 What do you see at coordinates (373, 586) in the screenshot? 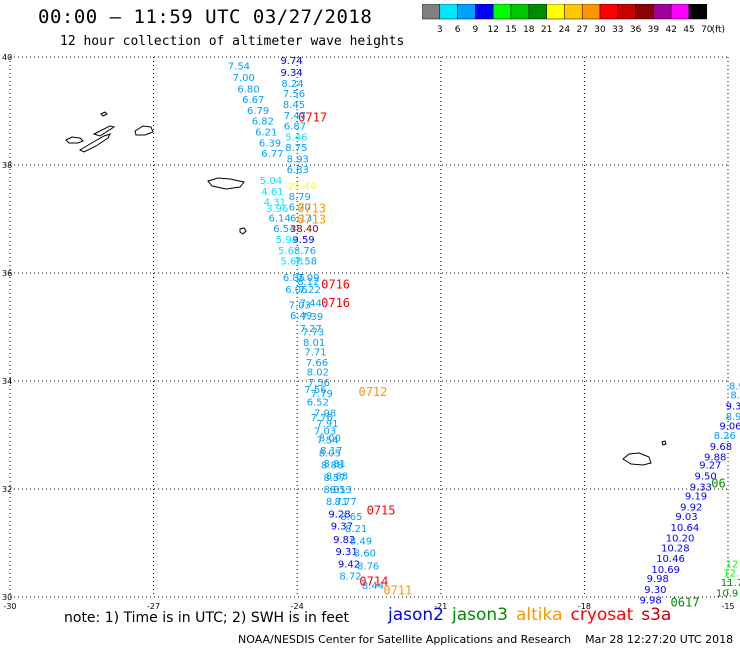
I see `wave-height-value: 8.44` at bounding box center [373, 586].